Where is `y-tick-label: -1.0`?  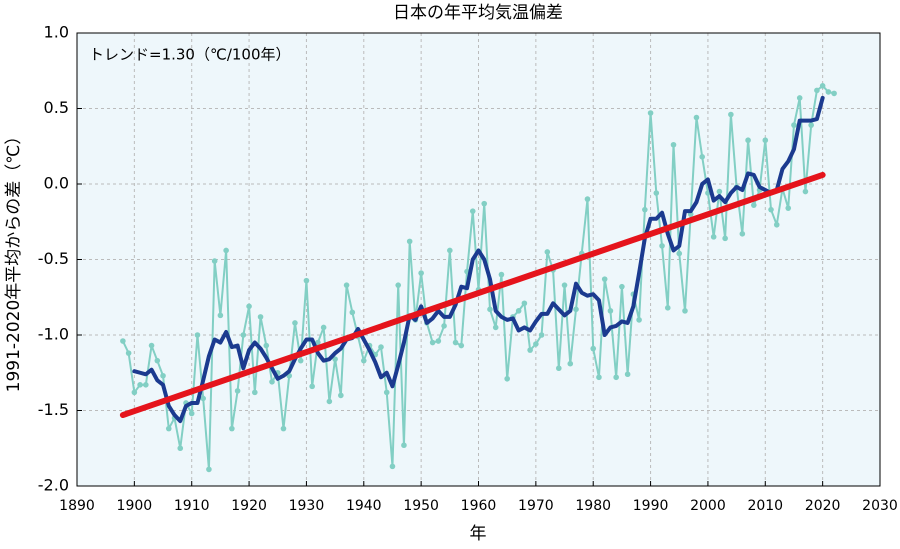
y-tick-label: -1.0 is located at coordinates (53, 334).